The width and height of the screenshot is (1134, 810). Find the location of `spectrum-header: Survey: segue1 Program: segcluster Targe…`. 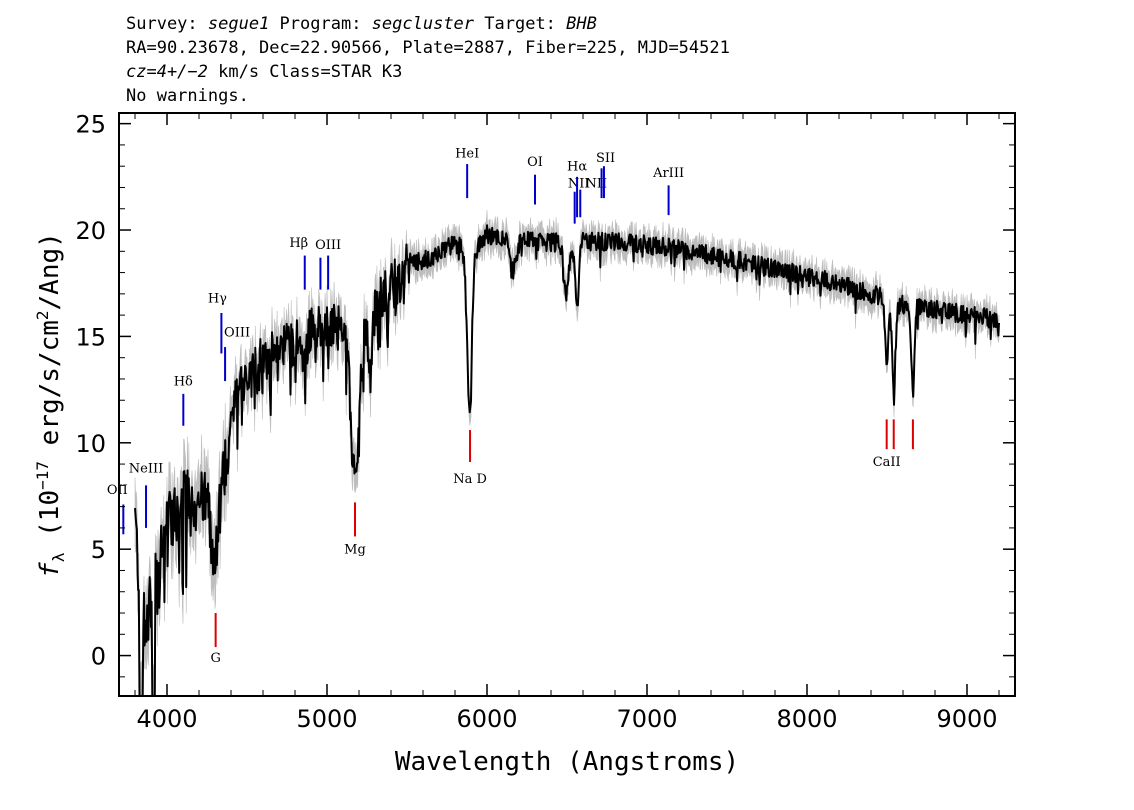

spectrum-header: Survey: segue1 Program: segcluster Targe… is located at coordinates (428, 60).